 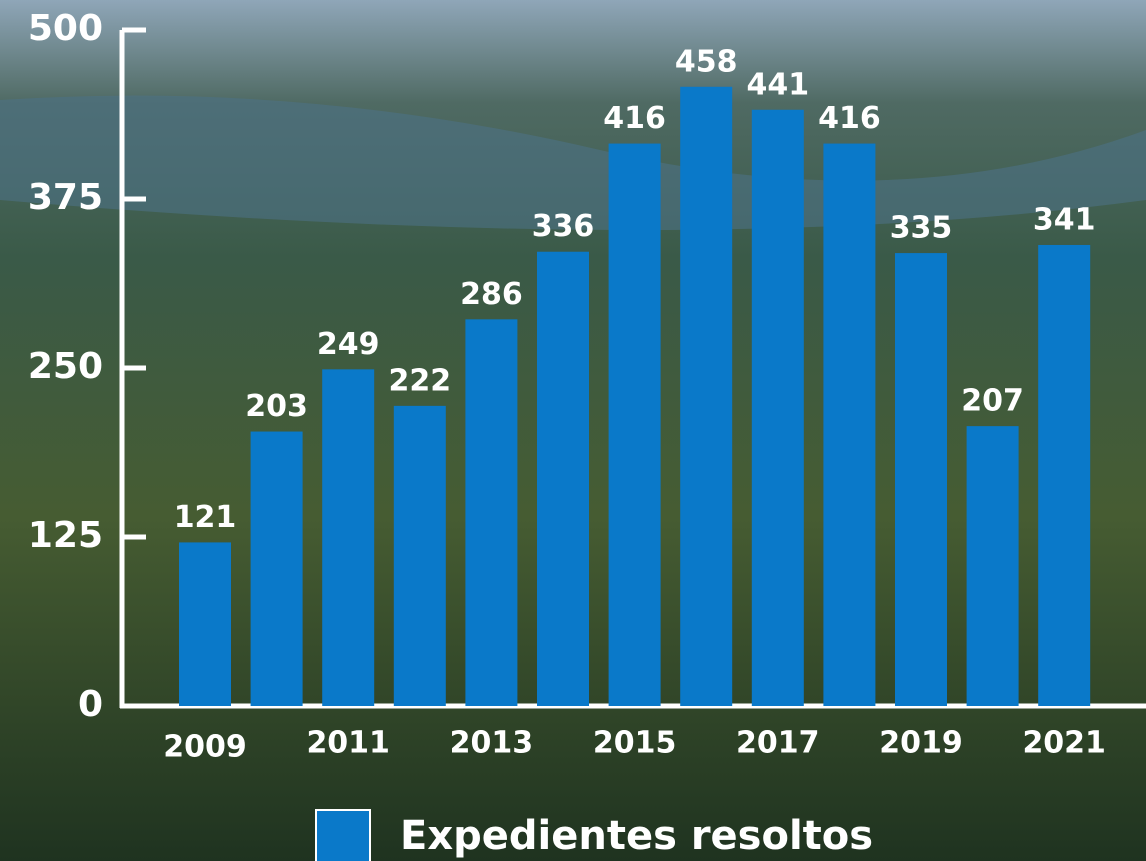 What do you see at coordinates (921, 228) in the screenshot?
I see `data-label: 335` at bounding box center [921, 228].